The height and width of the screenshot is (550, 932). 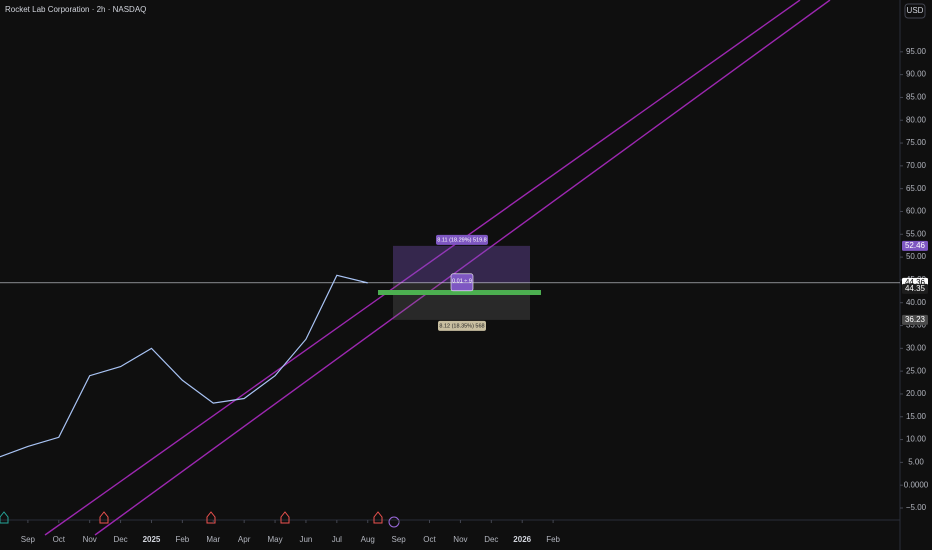 I want to click on currency-label: USD, so click(x=915, y=10).